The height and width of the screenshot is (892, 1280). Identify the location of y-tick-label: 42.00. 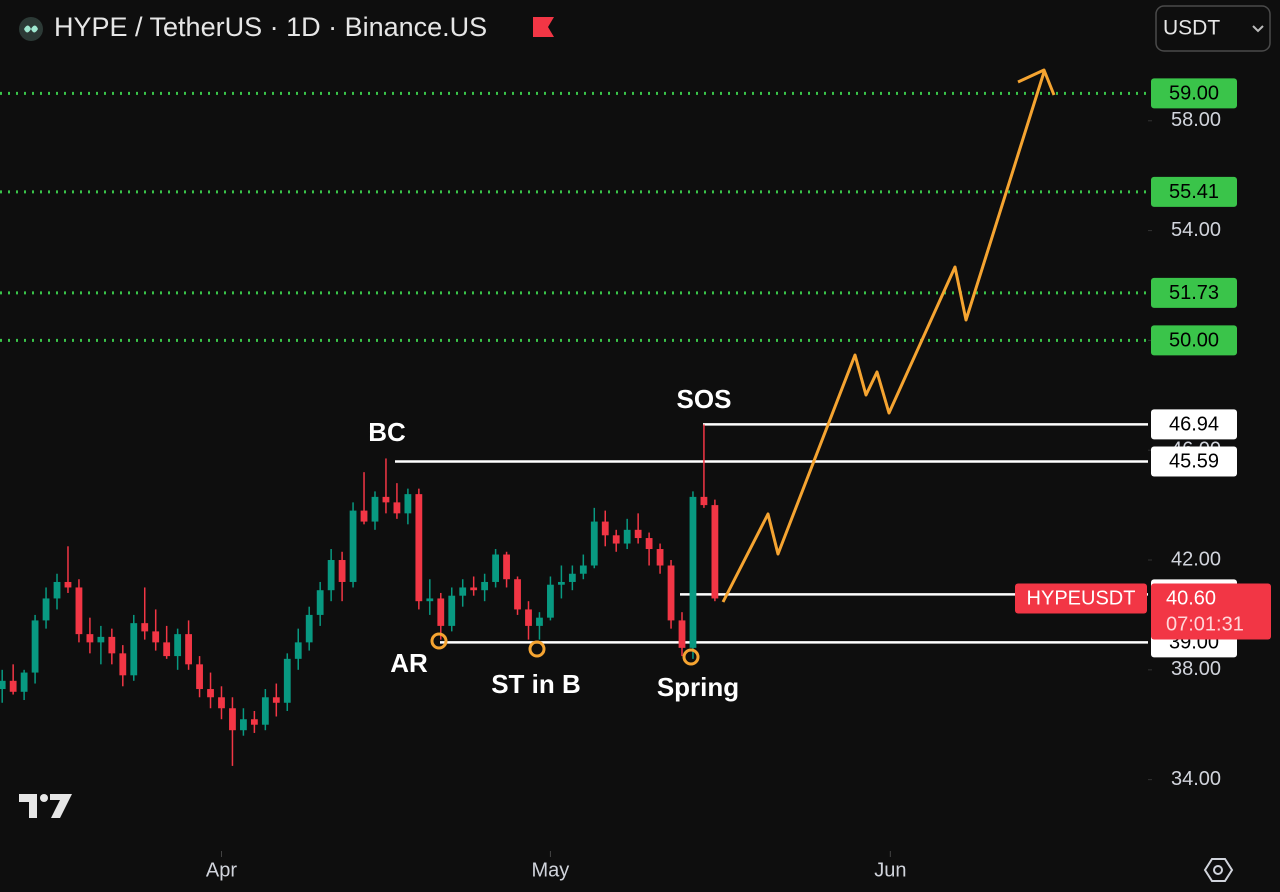
(1196, 559).